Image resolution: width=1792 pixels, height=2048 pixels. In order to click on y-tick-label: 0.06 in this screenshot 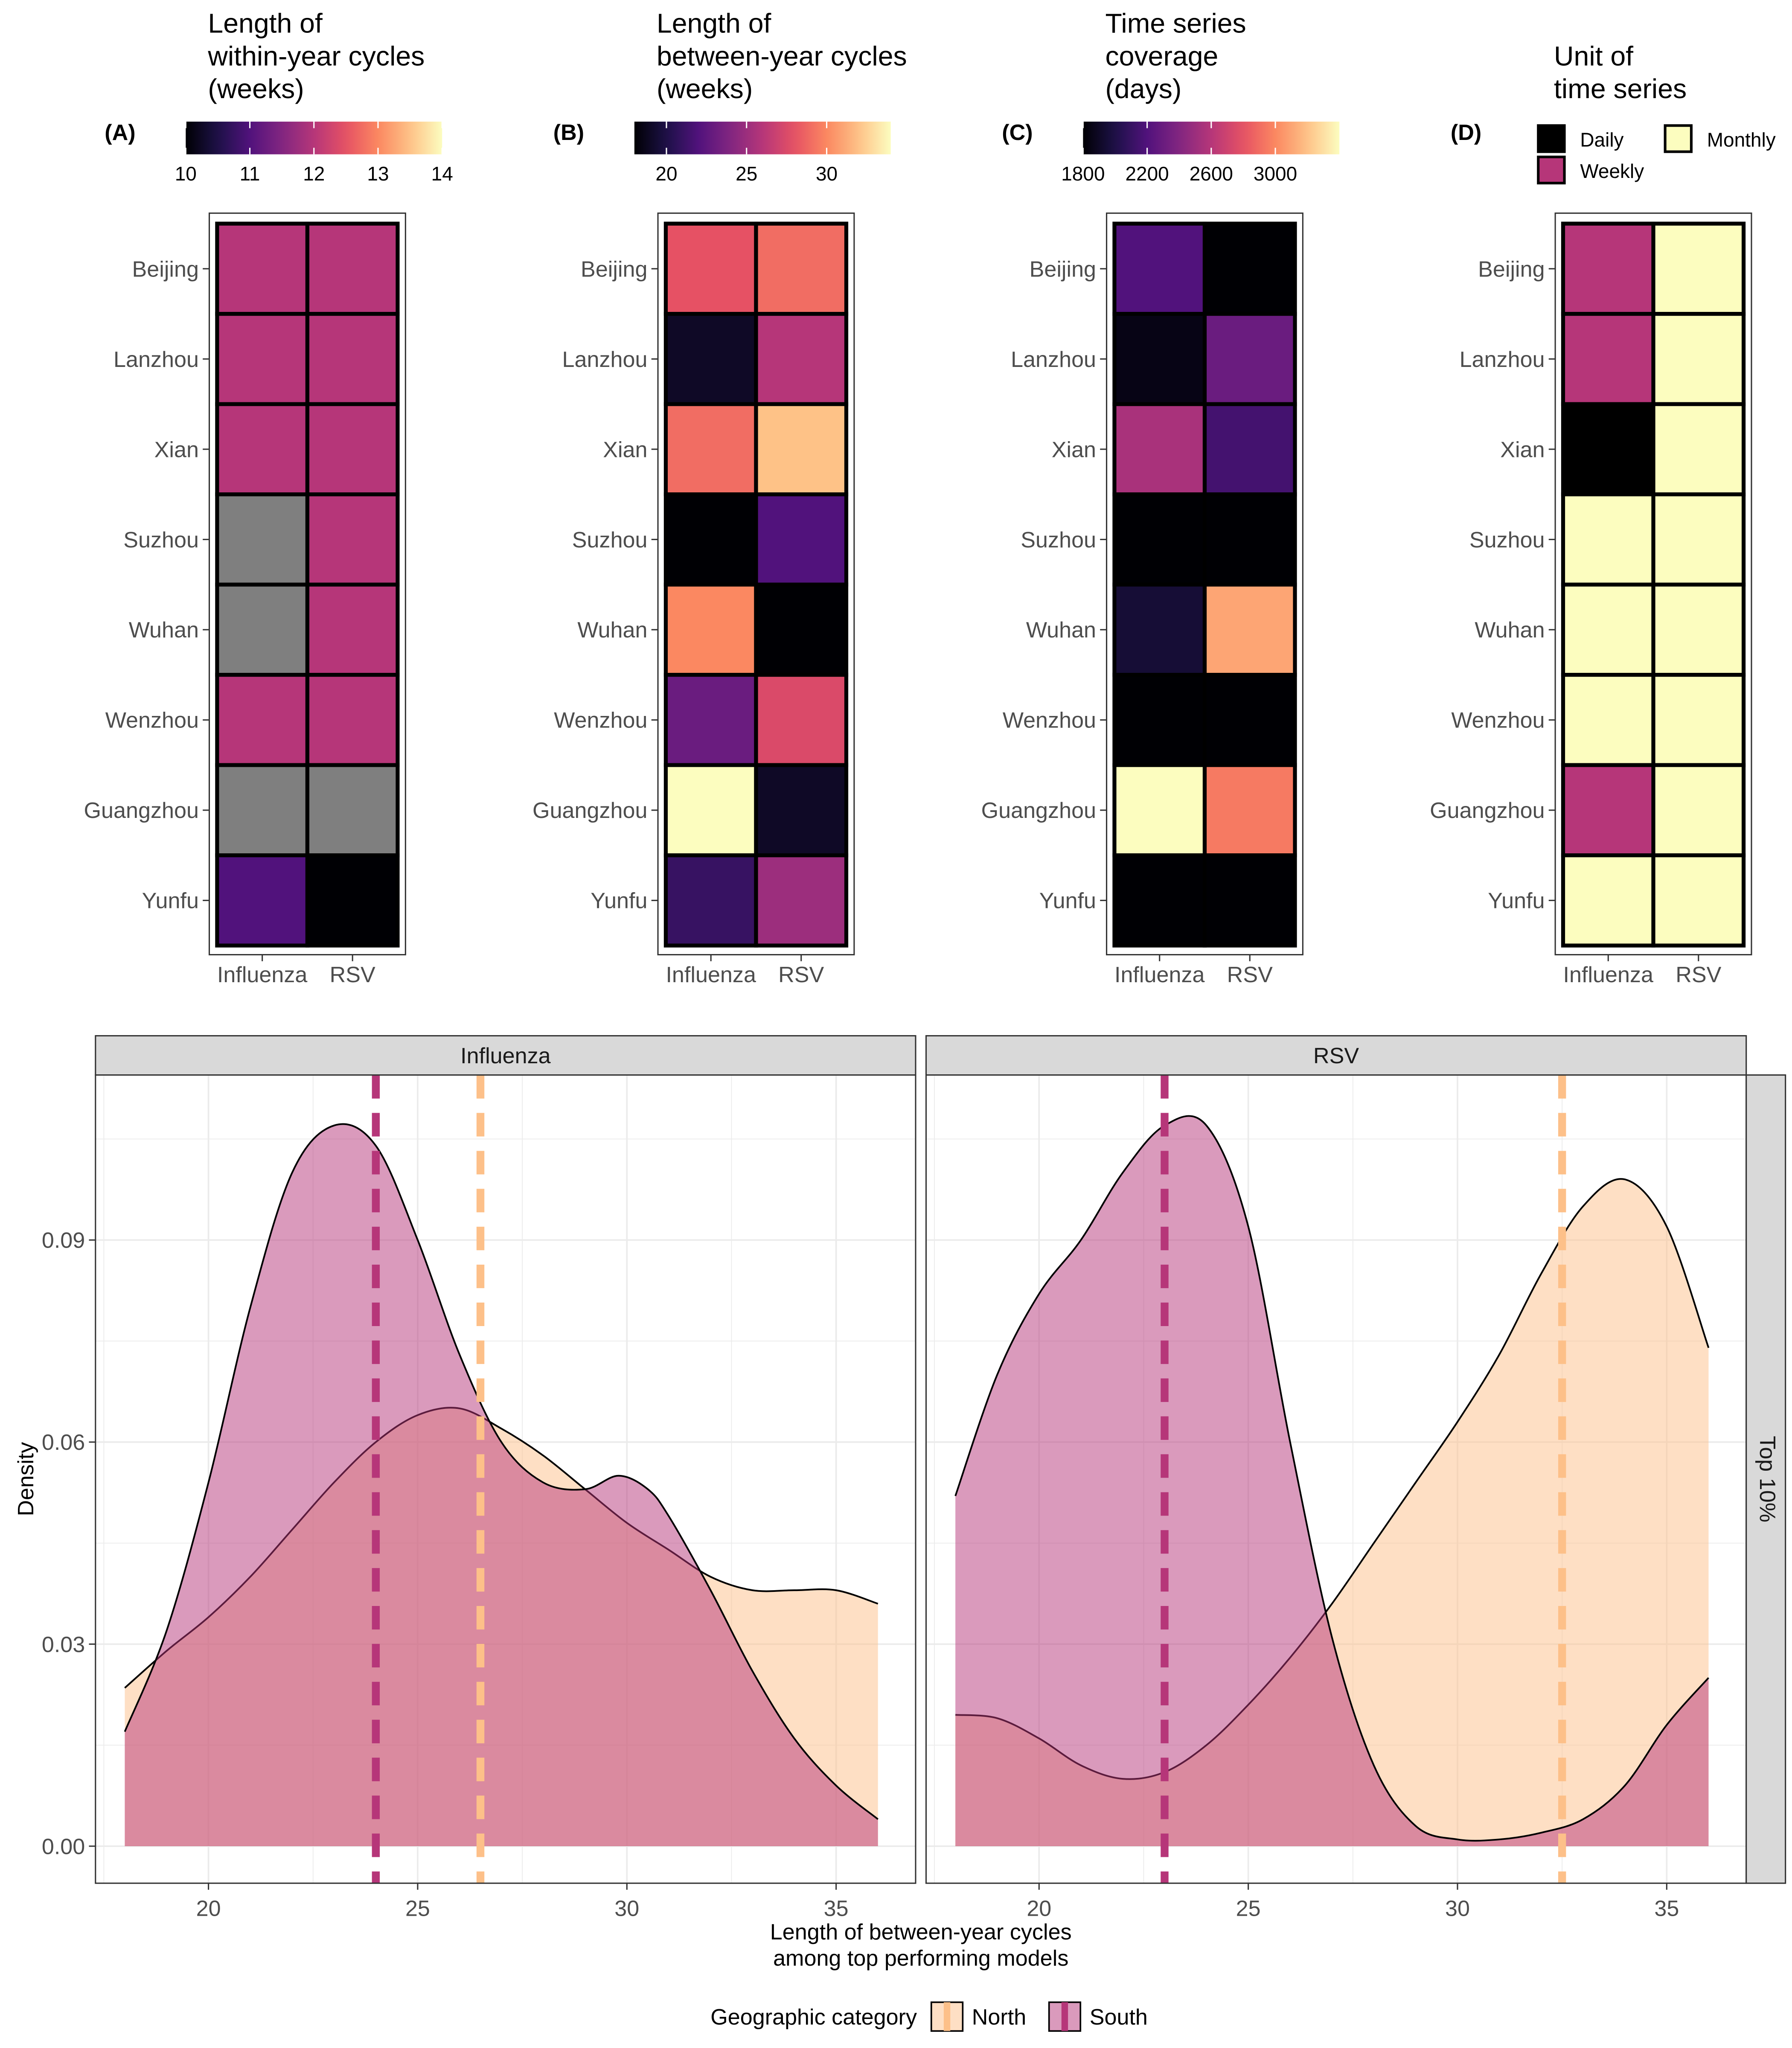, I will do `click(64, 1442)`.